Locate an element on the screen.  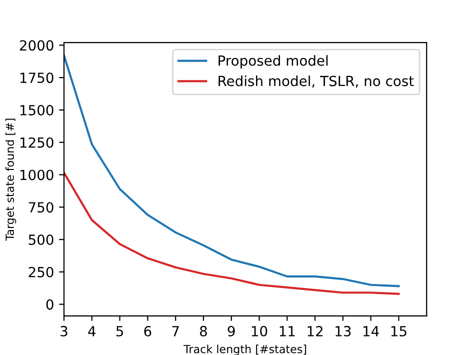
legend-label: Proposed model is located at coordinates (273, 62).